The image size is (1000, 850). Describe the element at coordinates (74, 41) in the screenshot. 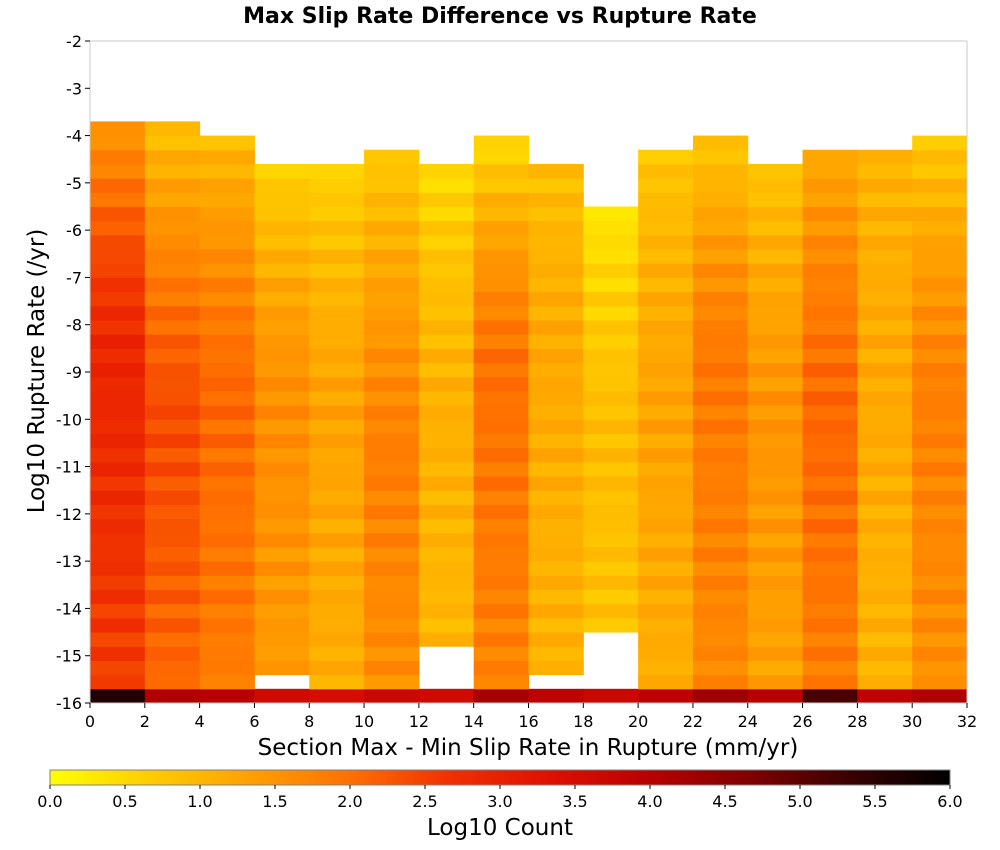

I see `y-tick-label: -2` at that location.